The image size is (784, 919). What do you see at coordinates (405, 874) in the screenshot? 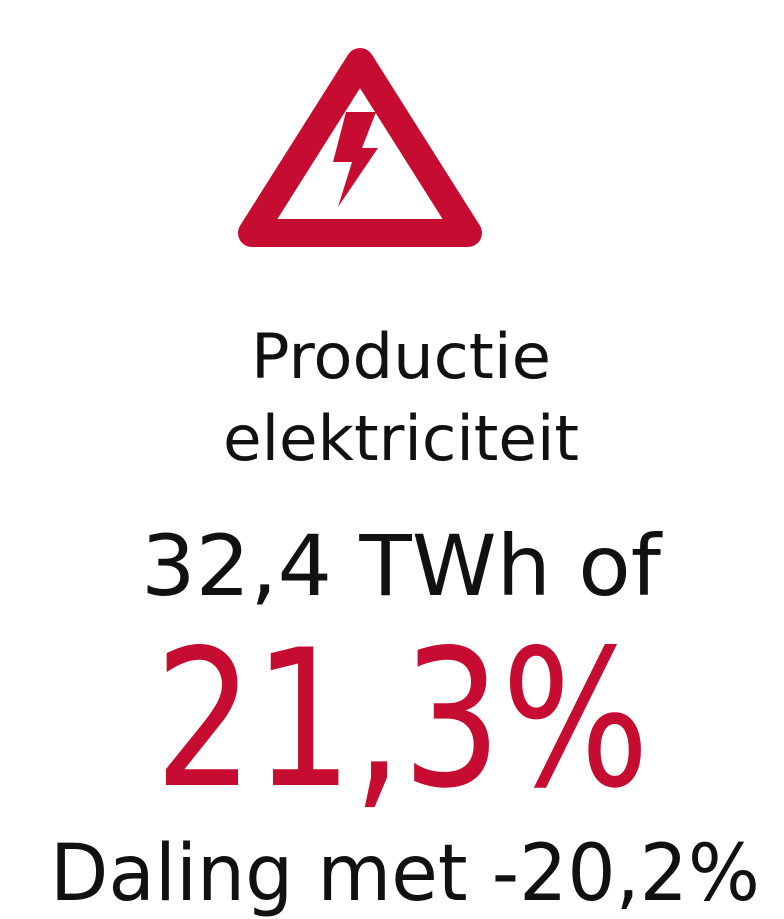
I see `change-text: Daling met -20,2%` at bounding box center [405, 874].